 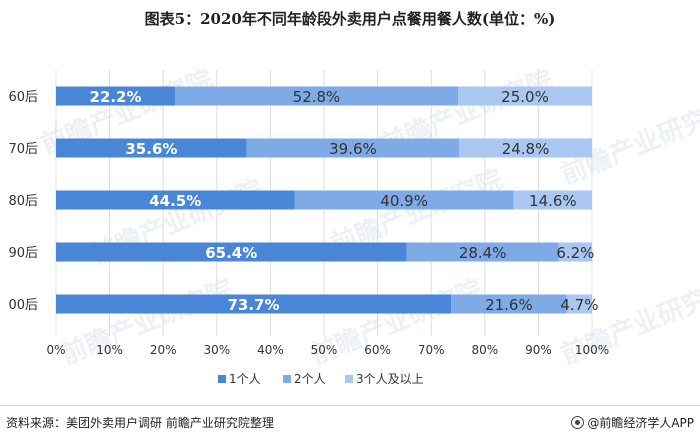 What do you see at coordinates (538, 350) in the screenshot?
I see `x-tick-label: 90%` at bounding box center [538, 350].